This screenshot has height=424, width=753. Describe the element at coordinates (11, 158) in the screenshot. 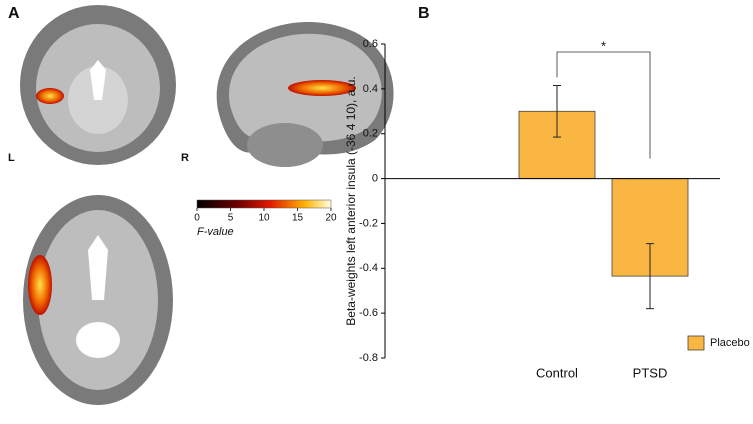

I see `hemisphere-label: L` at that location.